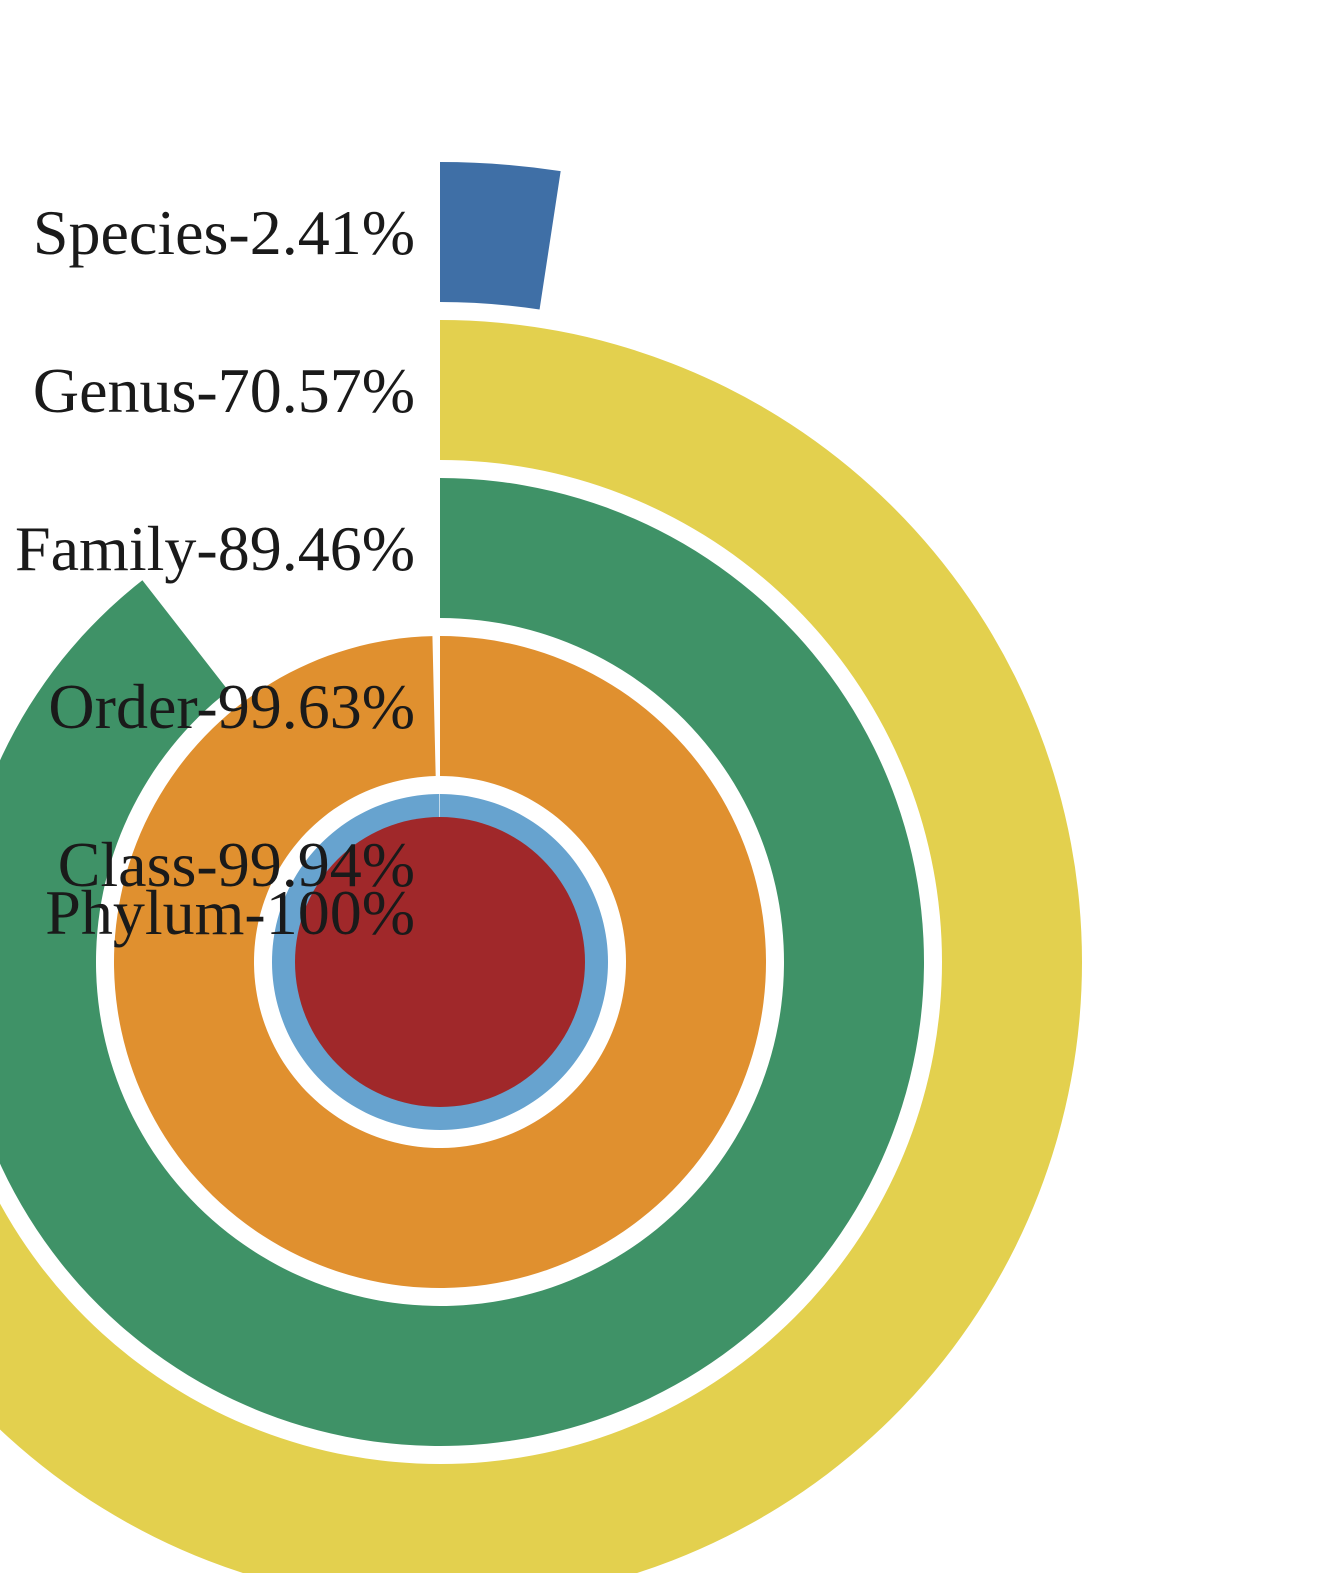  I want to click on ring-species, so click(500, 236).